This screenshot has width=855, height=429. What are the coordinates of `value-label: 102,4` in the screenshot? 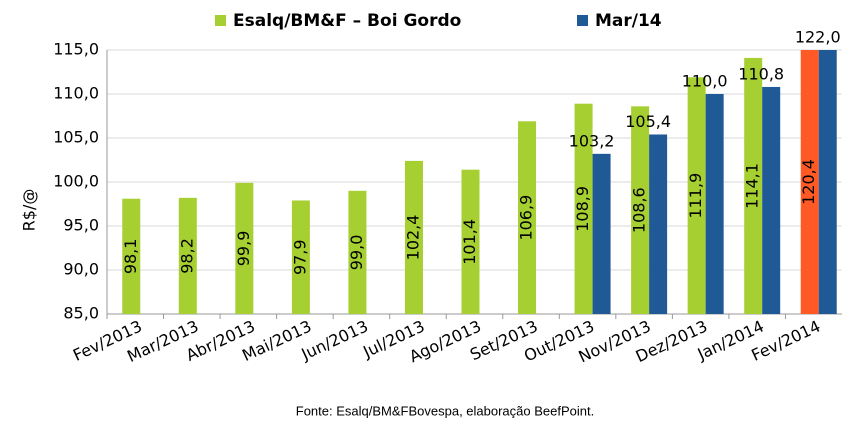 It's located at (412, 238).